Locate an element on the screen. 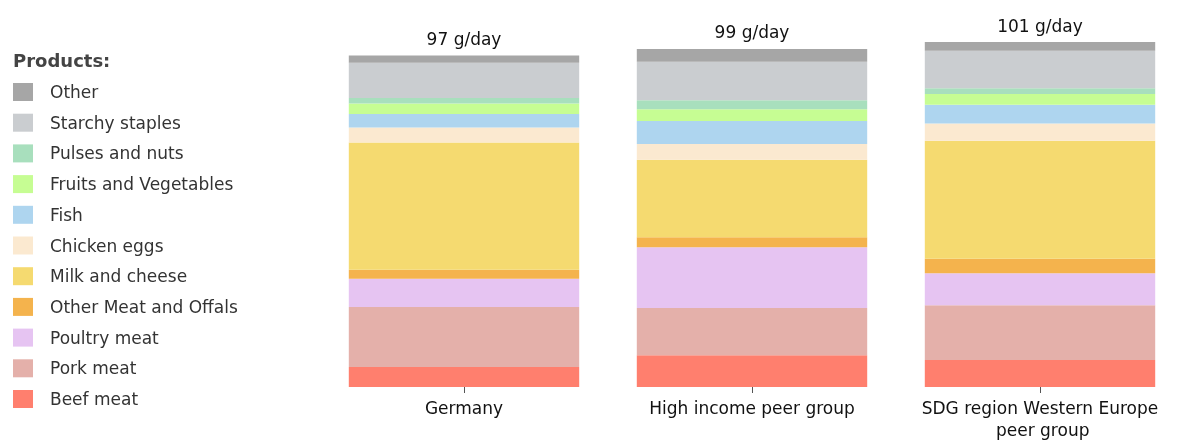 The width and height of the screenshot is (1184, 448). legend-label: Other Meat and Offals is located at coordinates (144, 306).